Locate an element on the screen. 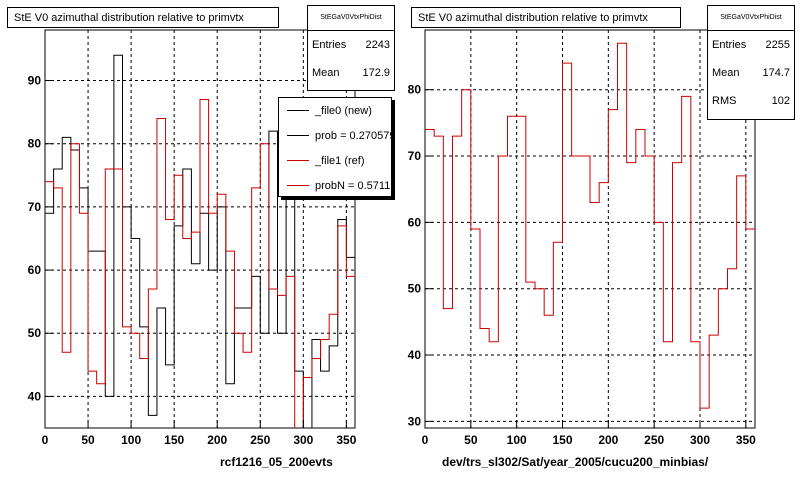 The height and width of the screenshot is (480, 800). legend-text-prob: prob = 0.270579 is located at coordinates (353, 135).